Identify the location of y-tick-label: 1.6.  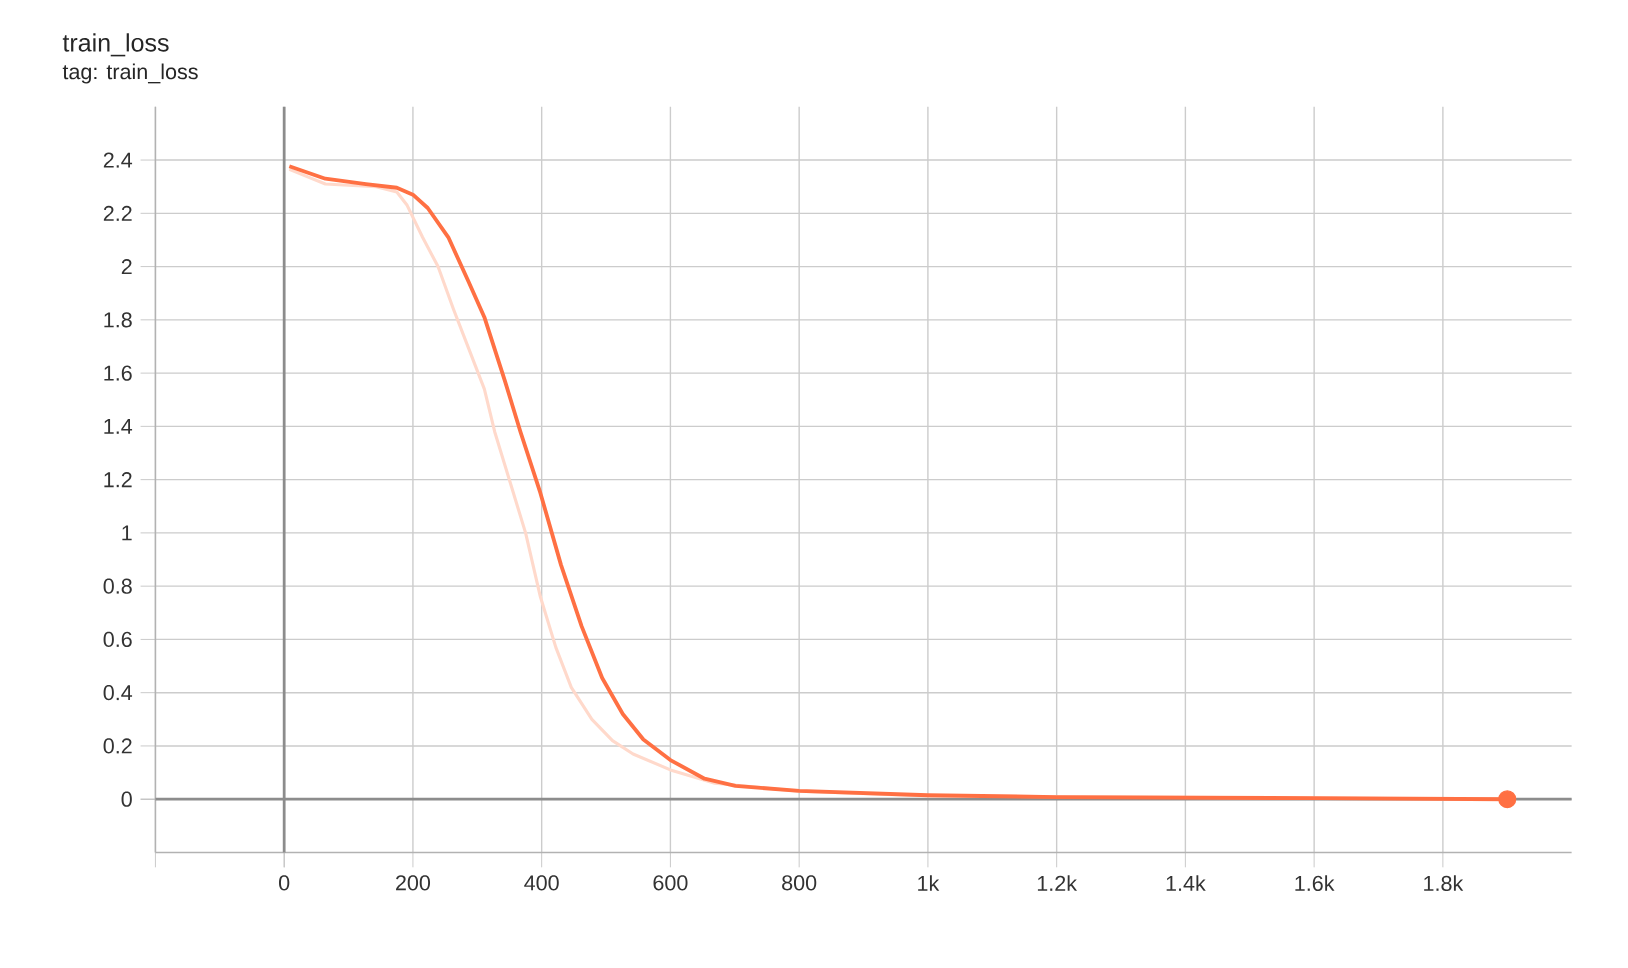
(118, 373).